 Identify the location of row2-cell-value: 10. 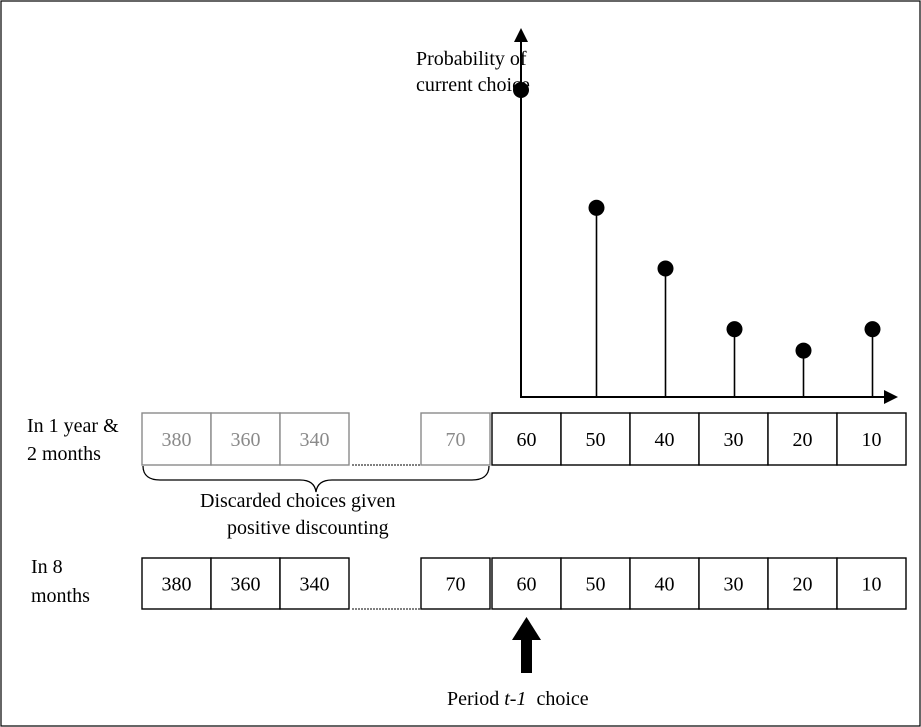
(872, 585).